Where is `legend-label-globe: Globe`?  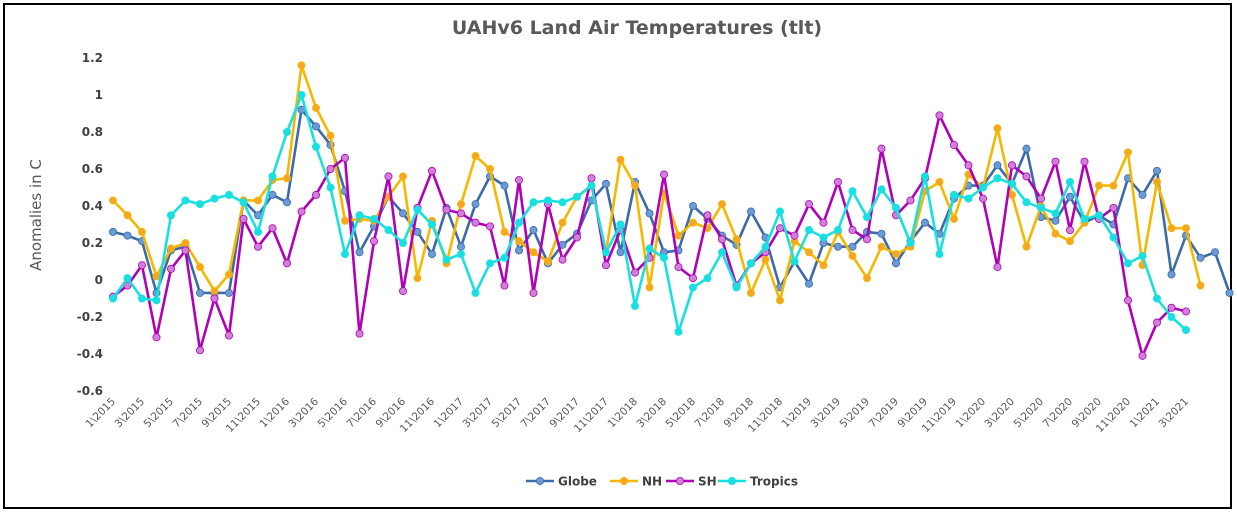 legend-label-globe: Globe is located at coordinates (577, 482).